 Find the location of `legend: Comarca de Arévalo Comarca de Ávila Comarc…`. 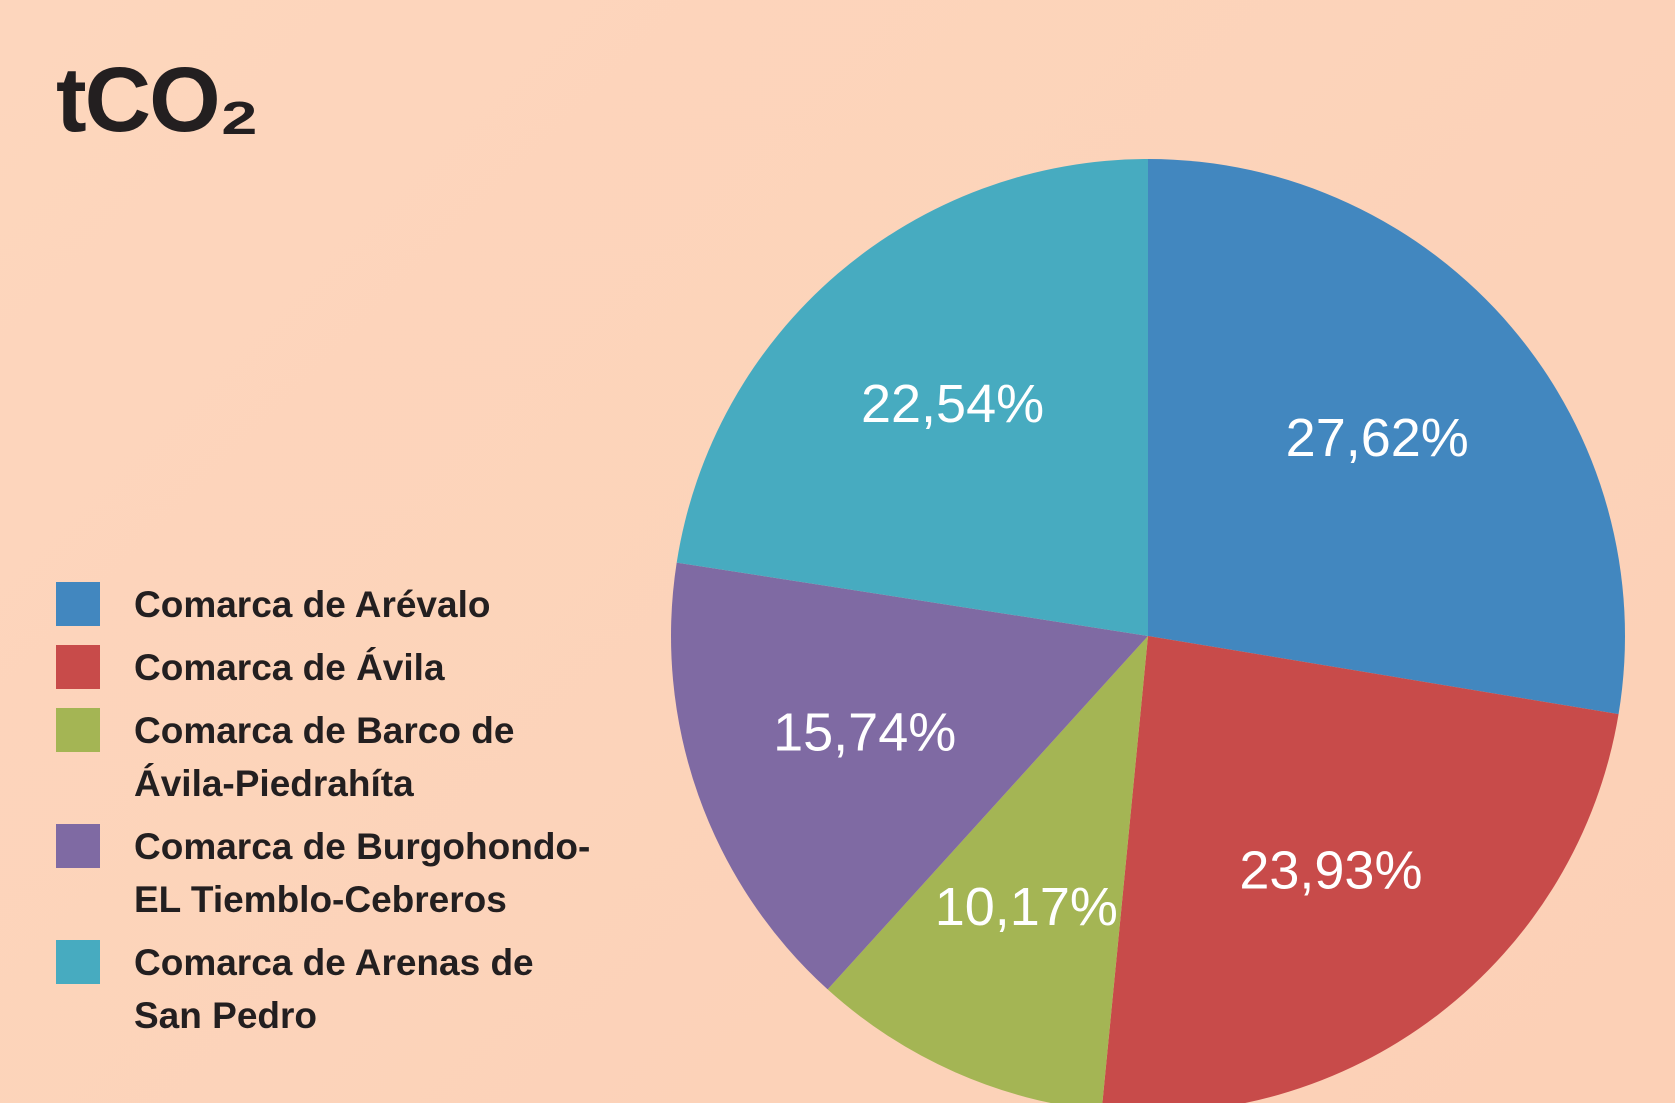

legend: Comarca de Arévalo Comarca de Ávila Comarc… is located at coordinates (336, 819).